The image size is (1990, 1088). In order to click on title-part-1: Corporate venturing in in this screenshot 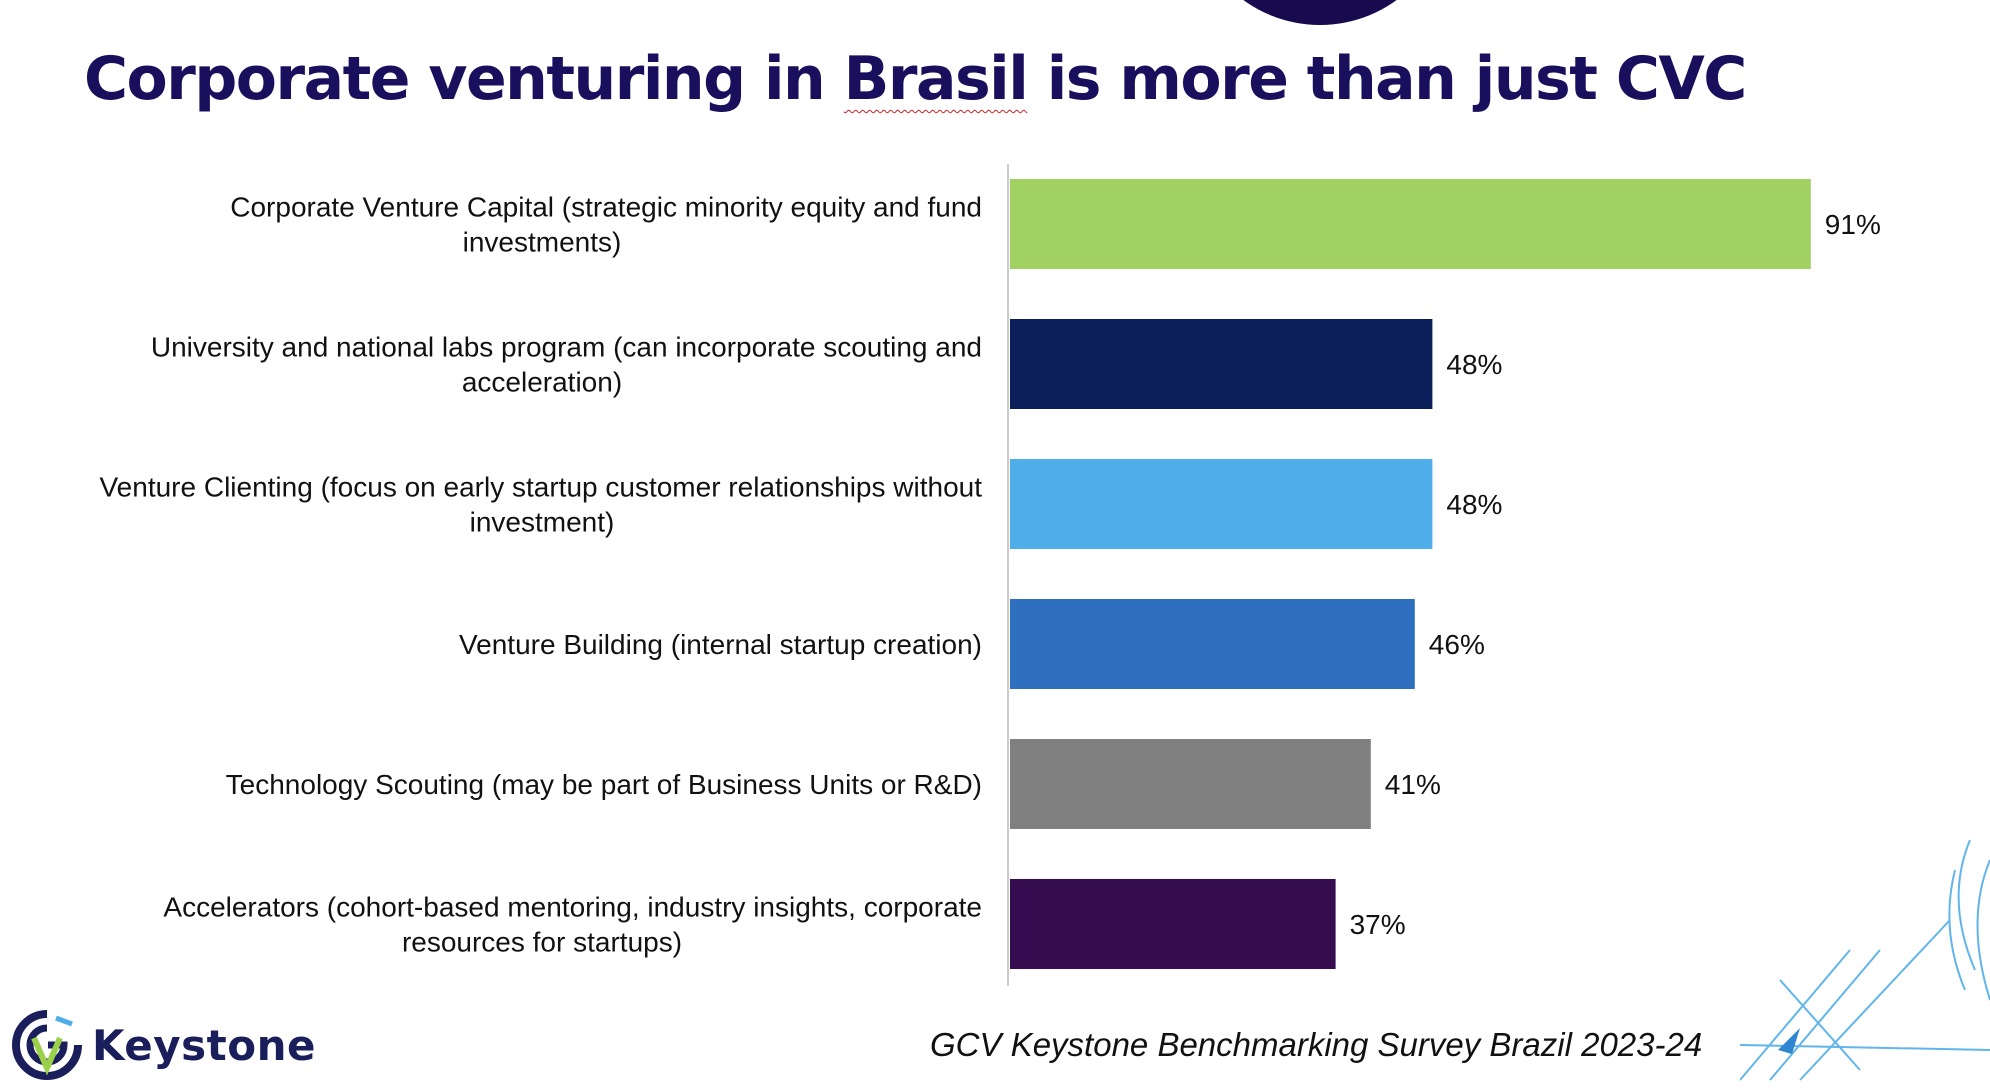, I will do `click(464, 79)`.